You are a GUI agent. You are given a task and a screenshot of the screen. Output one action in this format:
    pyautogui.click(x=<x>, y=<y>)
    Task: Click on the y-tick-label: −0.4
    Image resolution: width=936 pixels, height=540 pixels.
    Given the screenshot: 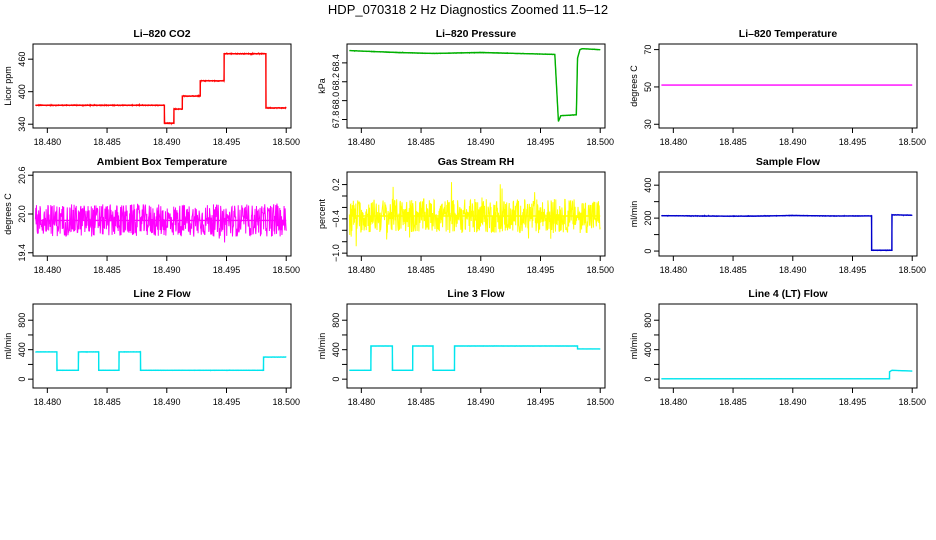 What is the action you would take?
    pyautogui.click(x=336, y=219)
    